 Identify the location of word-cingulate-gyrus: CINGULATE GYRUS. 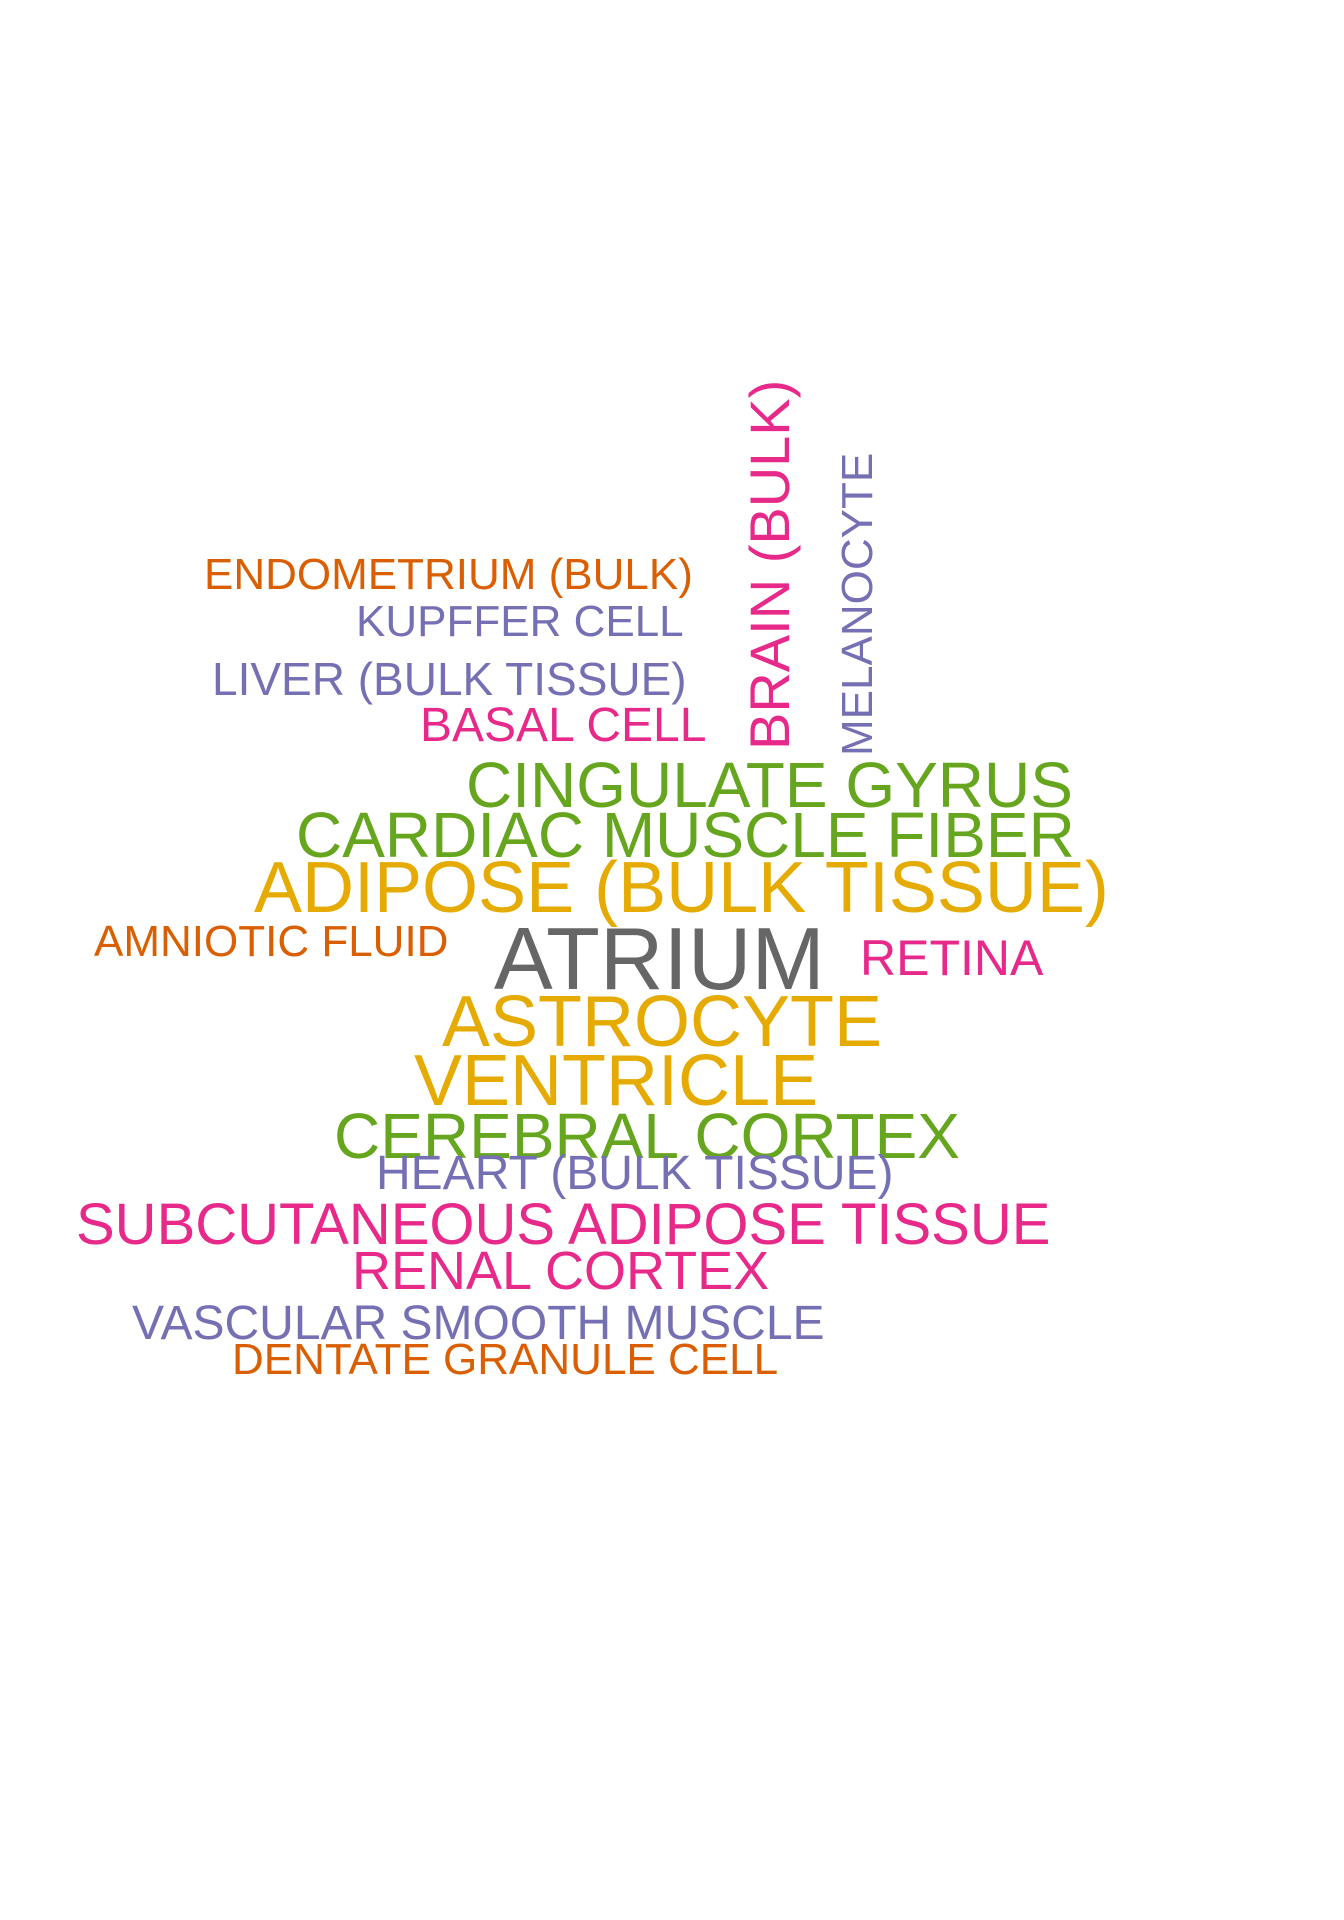
(769, 785).